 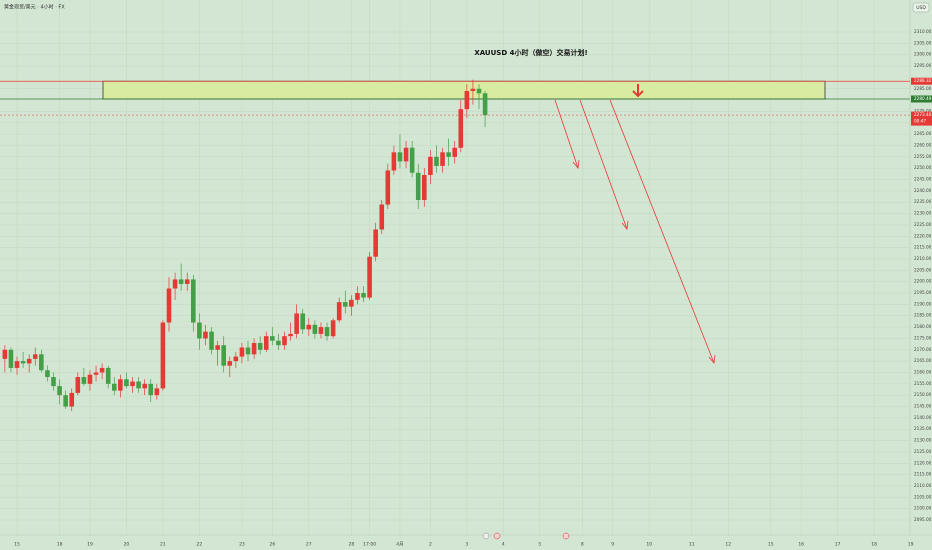 I want to click on y-tick-label: 2285.00, so click(x=923, y=88).